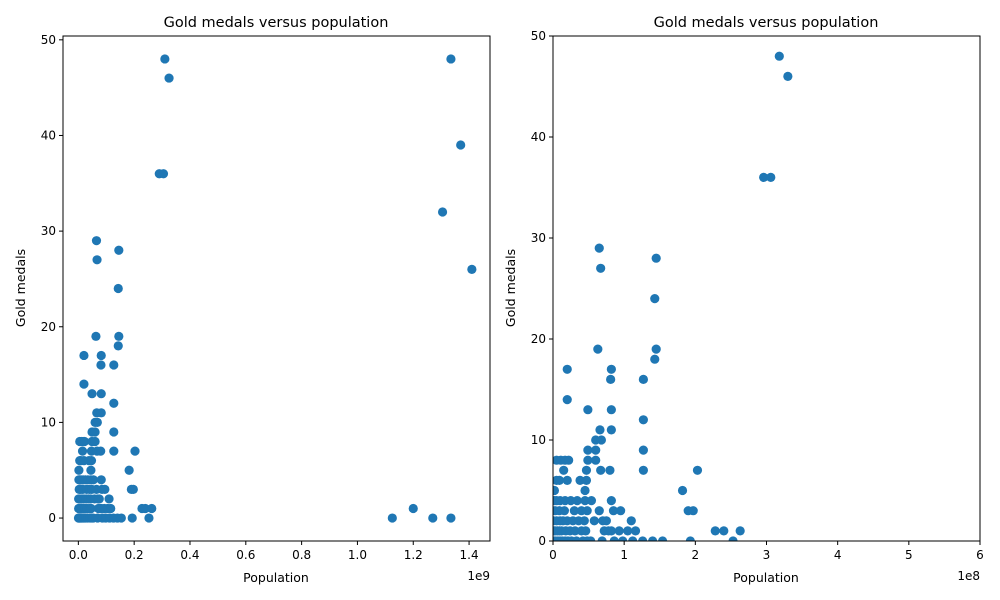 Image resolution: width=1000 pixels, height=600 pixels. I want to click on left-y-axis-label: Gold medals, so click(20, 288).